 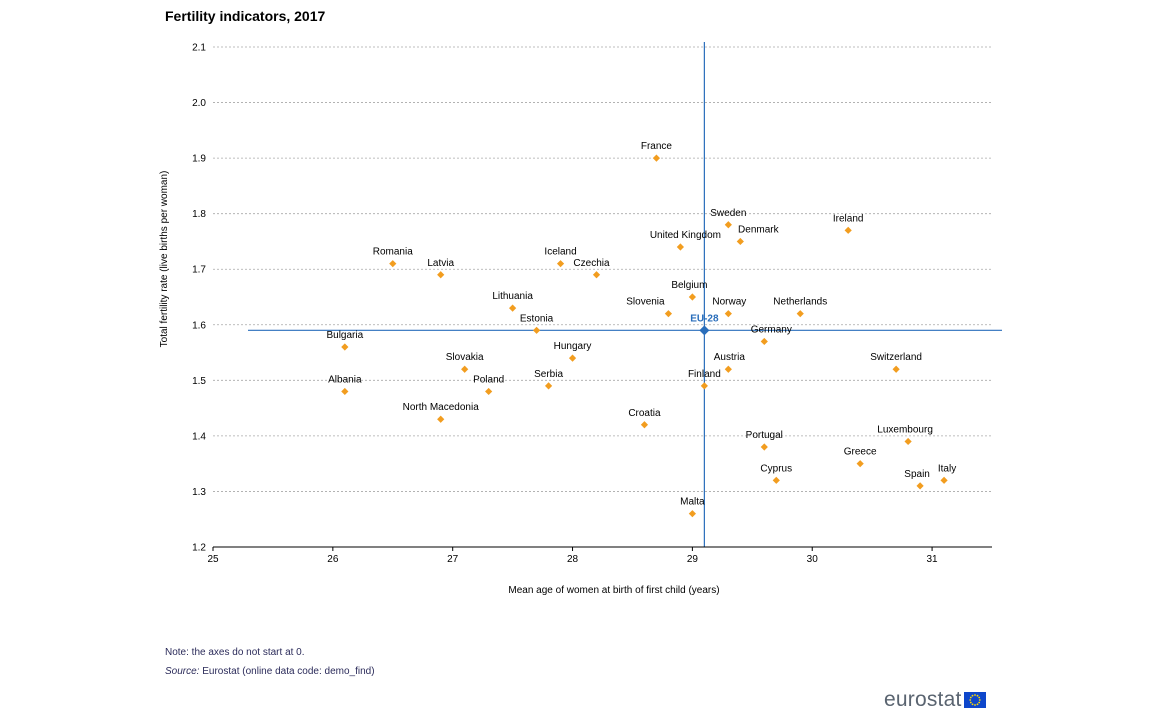 What do you see at coordinates (645, 302) in the screenshot?
I see `point-label: Slovenia` at bounding box center [645, 302].